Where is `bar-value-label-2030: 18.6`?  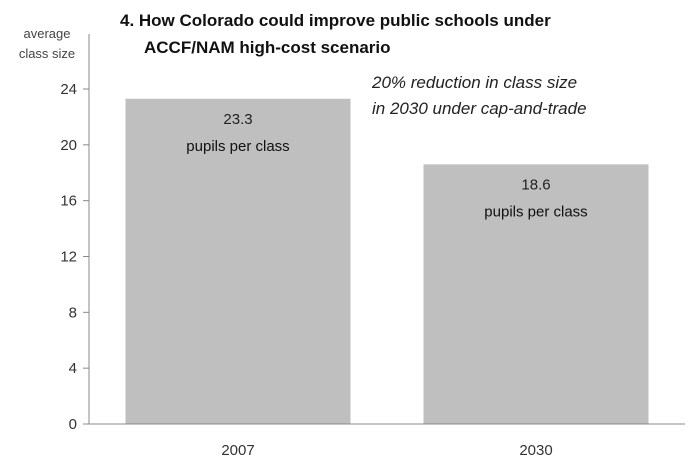 bar-value-label-2030: 18.6 is located at coordinates (535, 184).